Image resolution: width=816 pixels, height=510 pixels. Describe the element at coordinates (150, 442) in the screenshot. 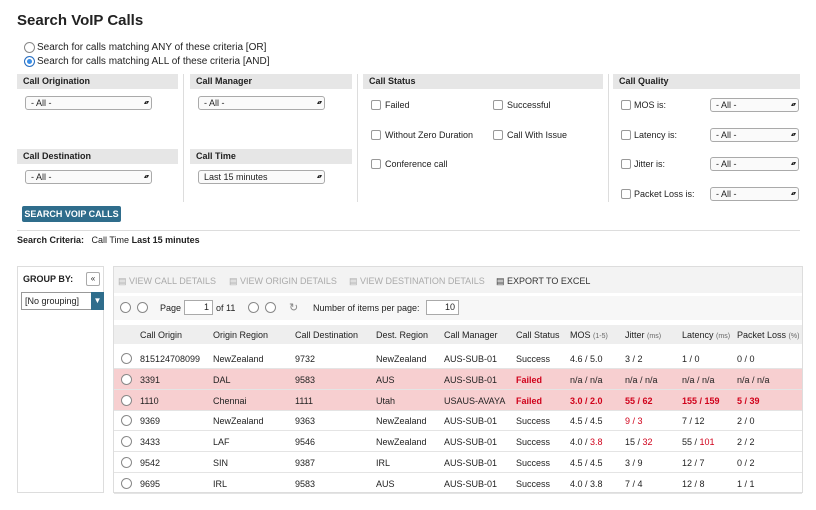

I see `cell-text: 3433` at that location.